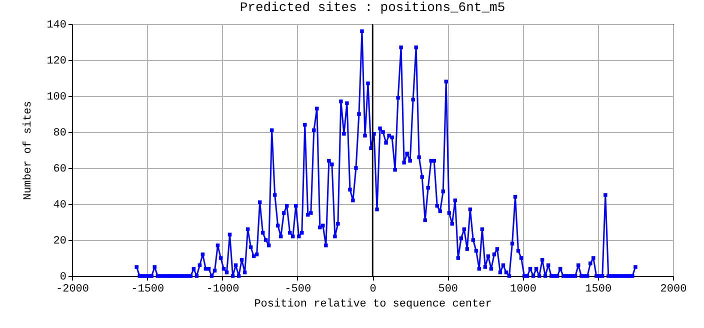 Image resolution: width=704 pixels, height=328 pixels. Describe the element at coordinates (373, 7) in the screenshot. I see `chart-title: Predicted sites : positions_6nt_m5` at that location.